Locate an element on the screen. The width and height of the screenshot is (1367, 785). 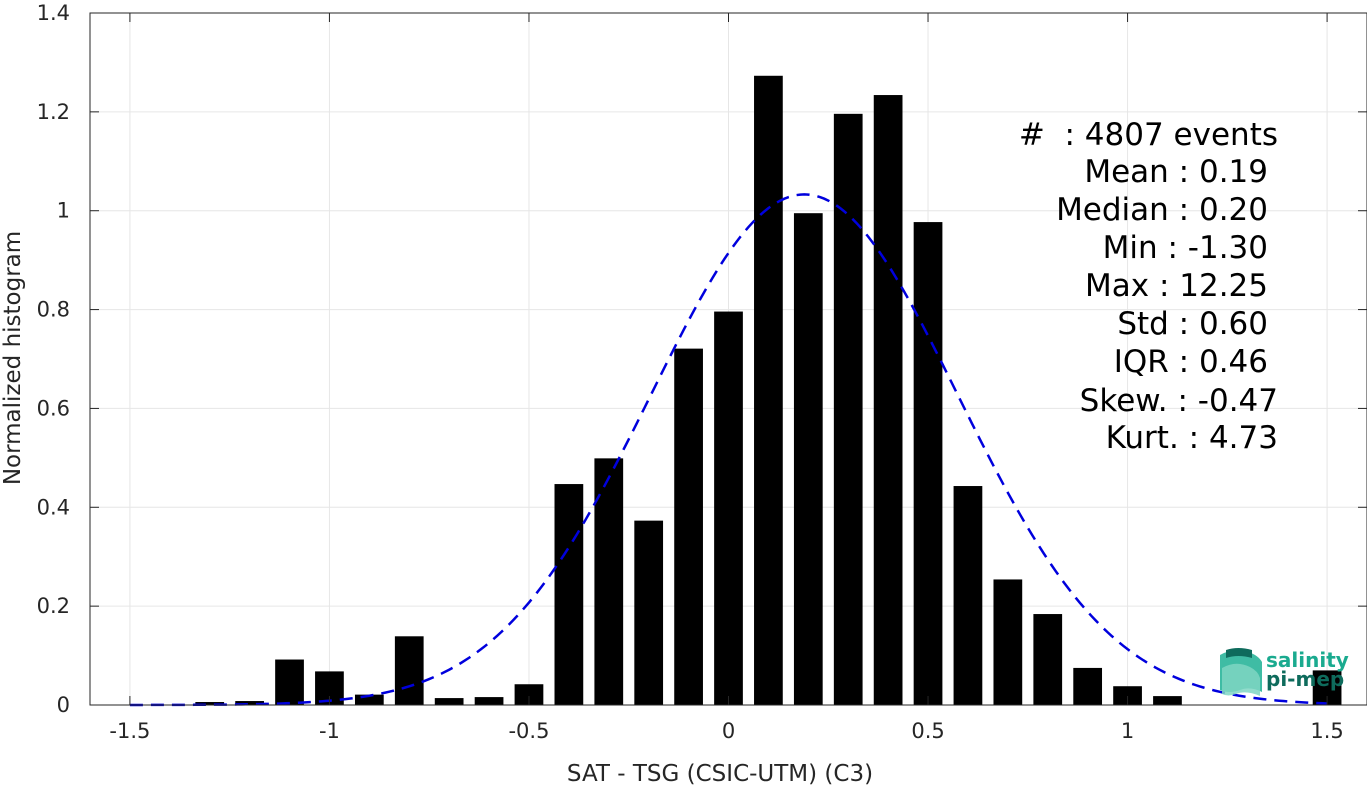
x-tick-label: -1.5 is located at coordinates (129, 731).